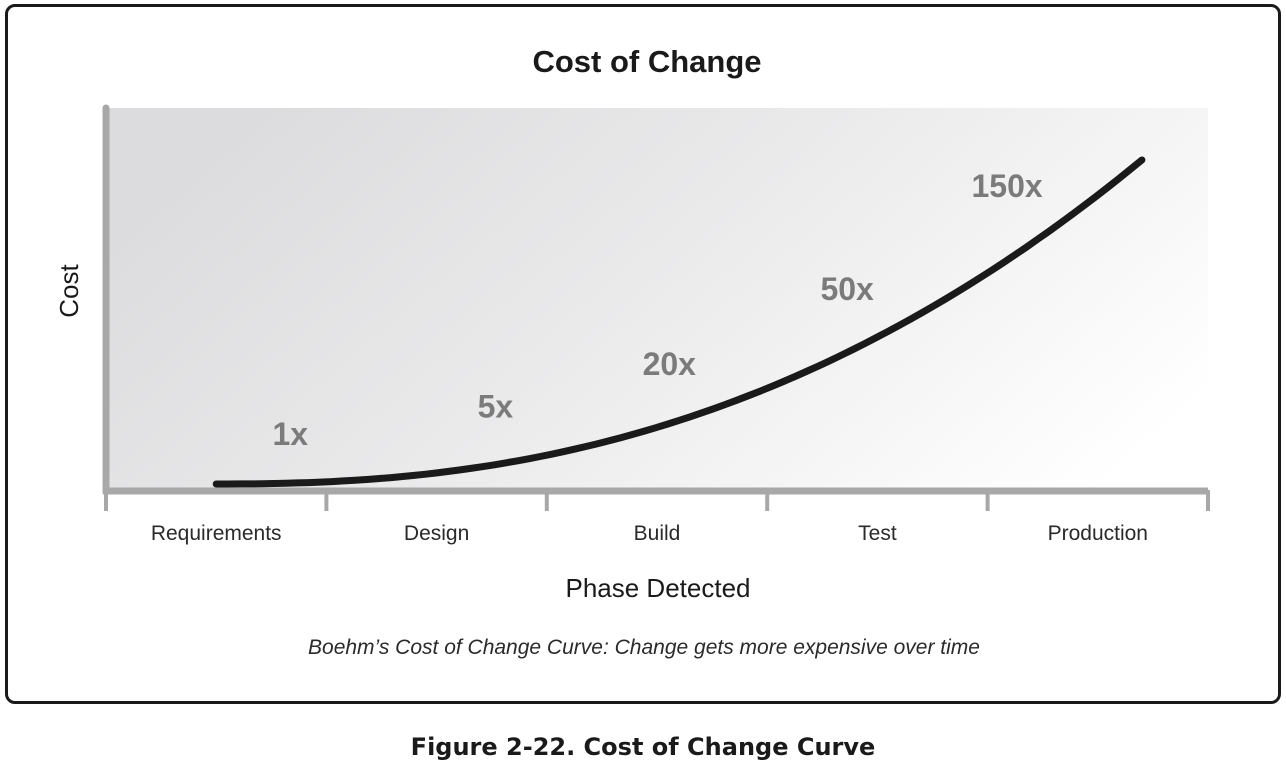  Describe the element at coordinates (847, 289) in the screenshot. I see `data-label: 50x` at that location.